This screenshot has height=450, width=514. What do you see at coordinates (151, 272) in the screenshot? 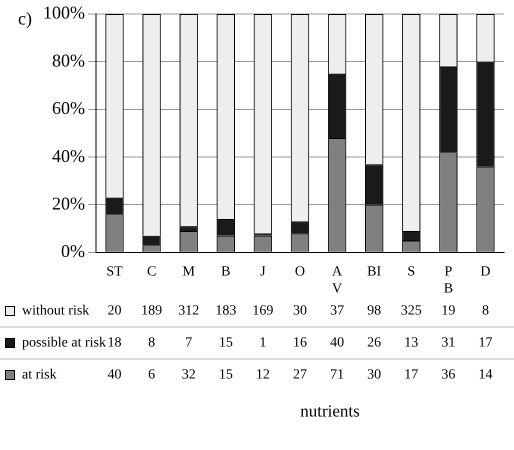
I see `x-tick-label: C` at bounding box center [151, 272].